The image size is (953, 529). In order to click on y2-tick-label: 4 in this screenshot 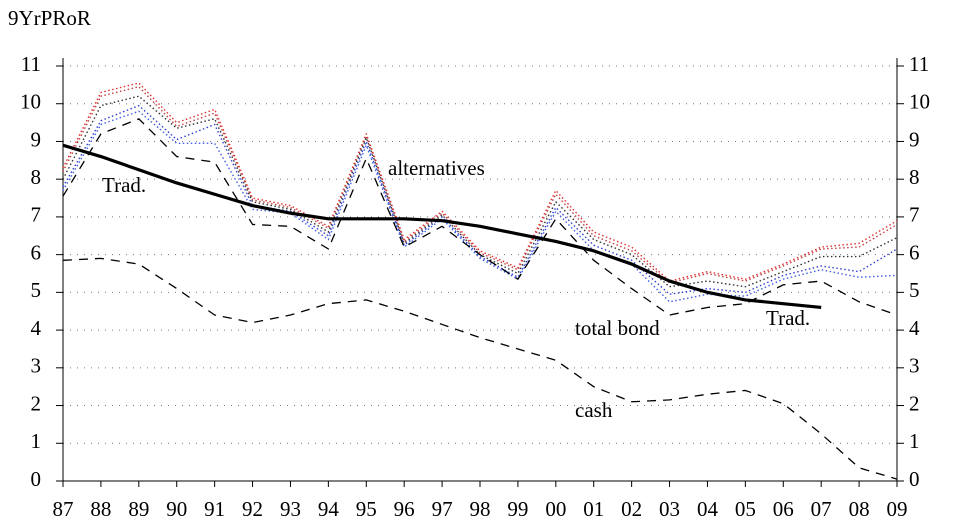, I will do `click(914, 328)`.